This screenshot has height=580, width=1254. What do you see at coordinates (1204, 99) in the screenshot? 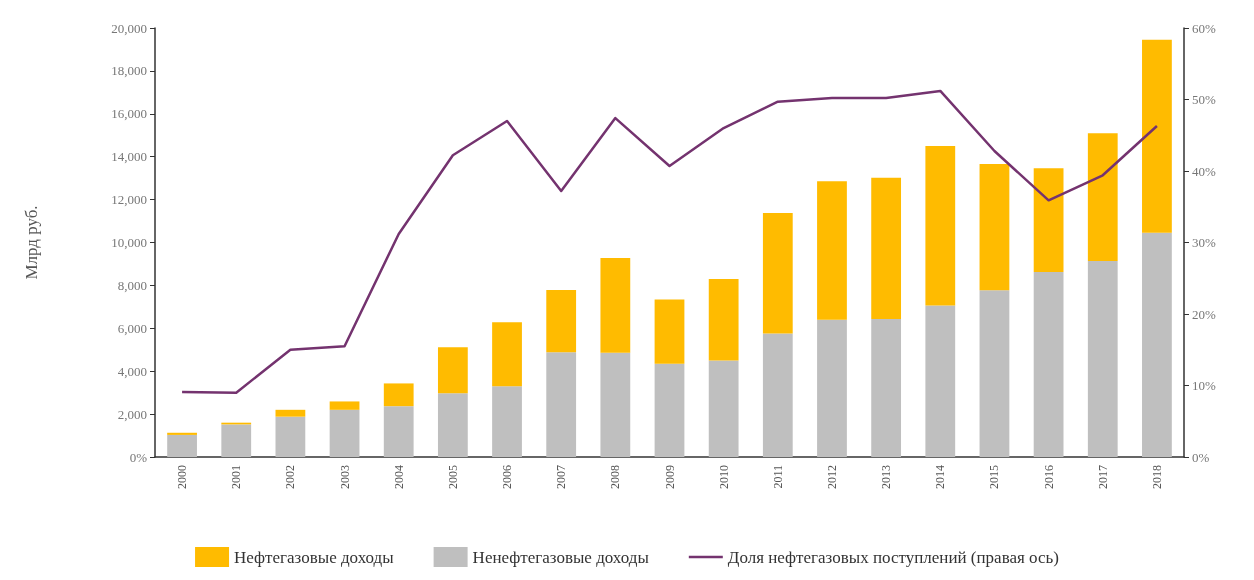
I see `y2-tick-label: 50%` at bounding box center [1204, 99].